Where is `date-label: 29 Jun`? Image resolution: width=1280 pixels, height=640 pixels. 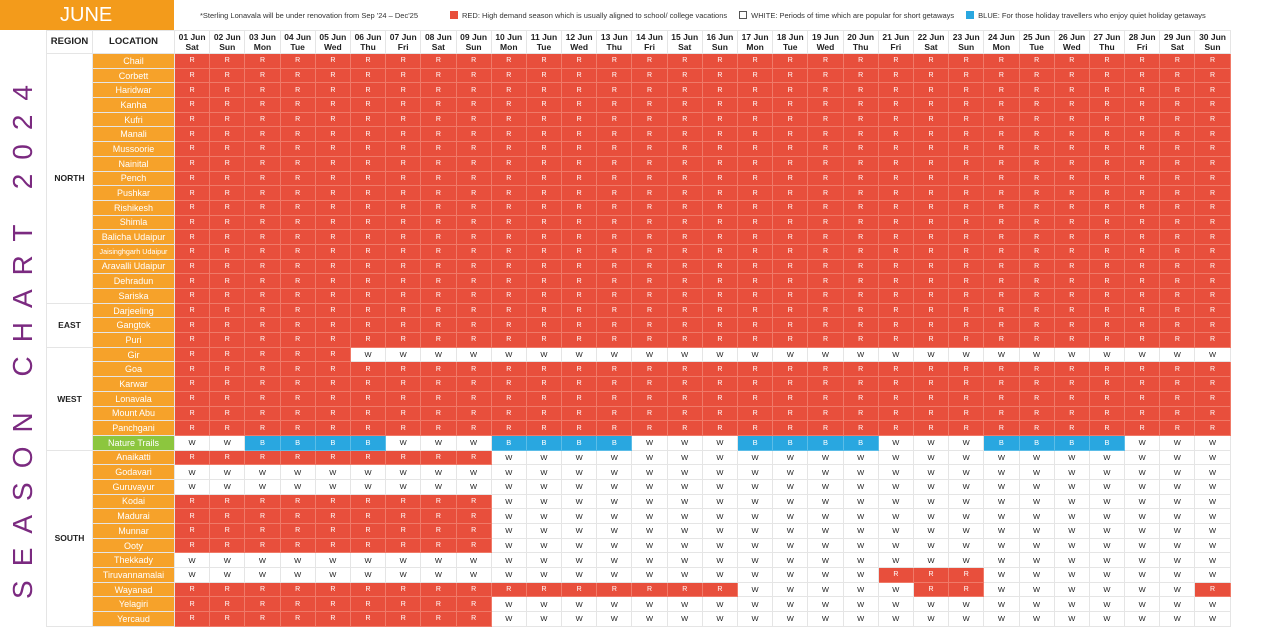 date-label: 29 Jun is located at coordinates (1177, 37).